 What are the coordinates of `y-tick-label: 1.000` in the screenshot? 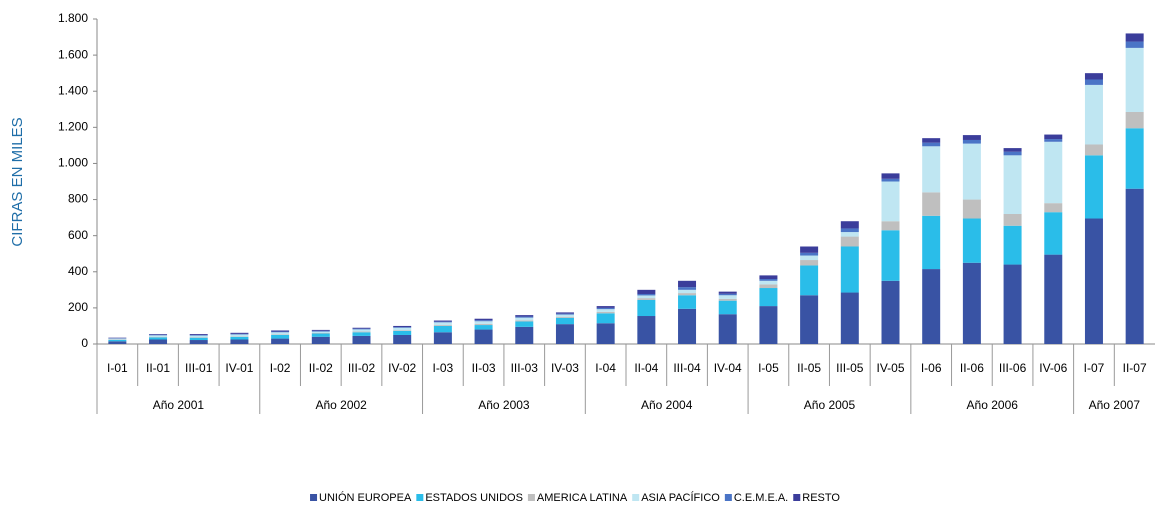 It's located at (73, 163).